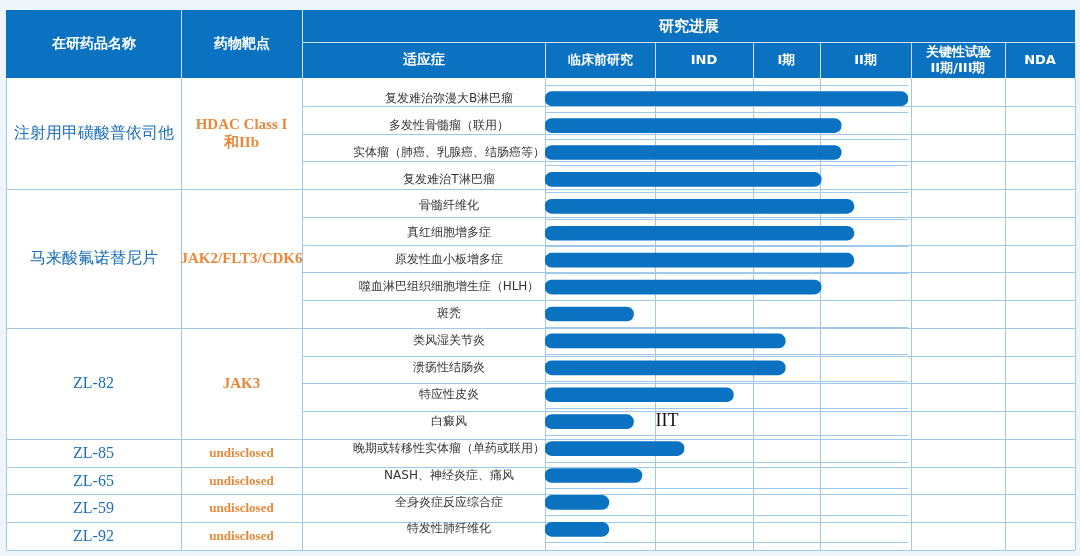 The height and width of the screenshot is (556, 1080). What do you see at coordinates (449, 447) in the screenshot?
I see `y-tick-label: 晚期或转移性实体瘤（单药或联用）` at bounding box center [449, 447].